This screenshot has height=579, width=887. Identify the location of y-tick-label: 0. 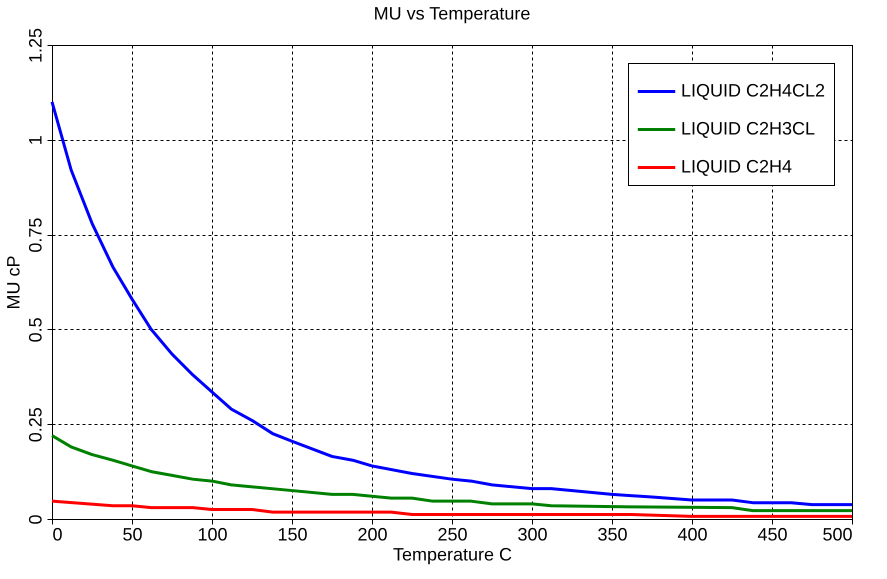
(36, 519).